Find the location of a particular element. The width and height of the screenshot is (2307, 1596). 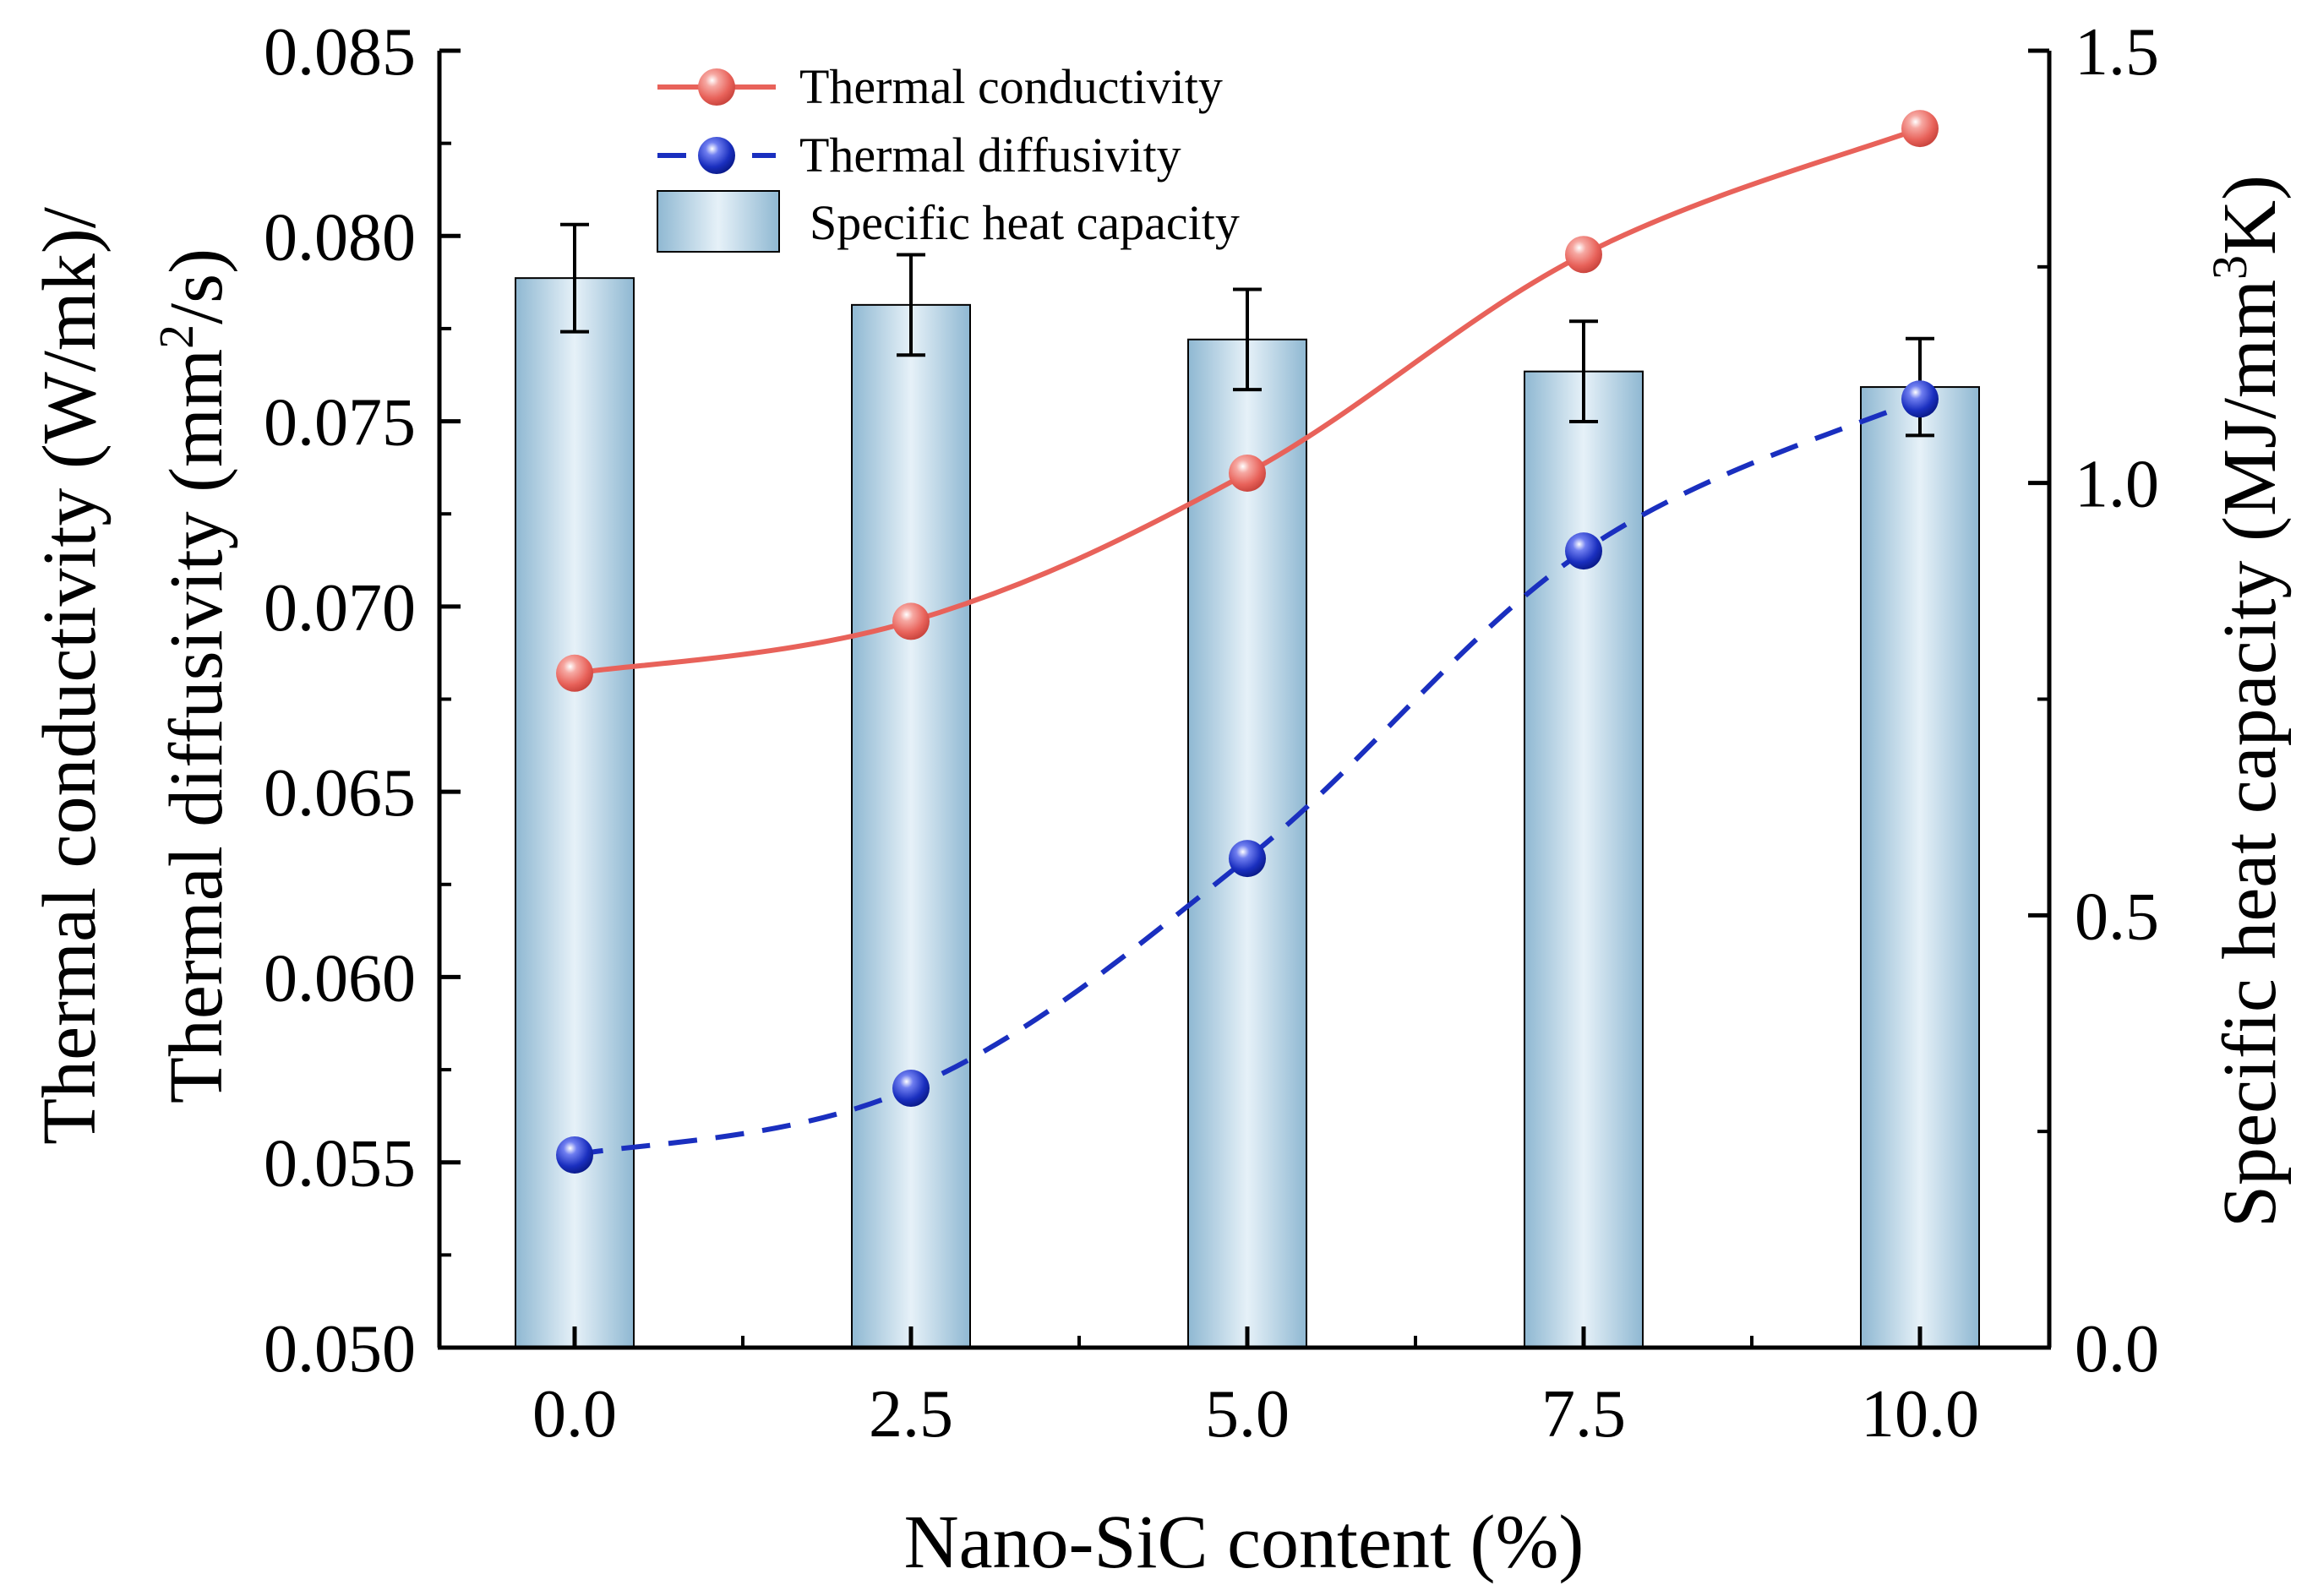

legend-marker-thermal-diffusivity is located at coordinates (716, 155).